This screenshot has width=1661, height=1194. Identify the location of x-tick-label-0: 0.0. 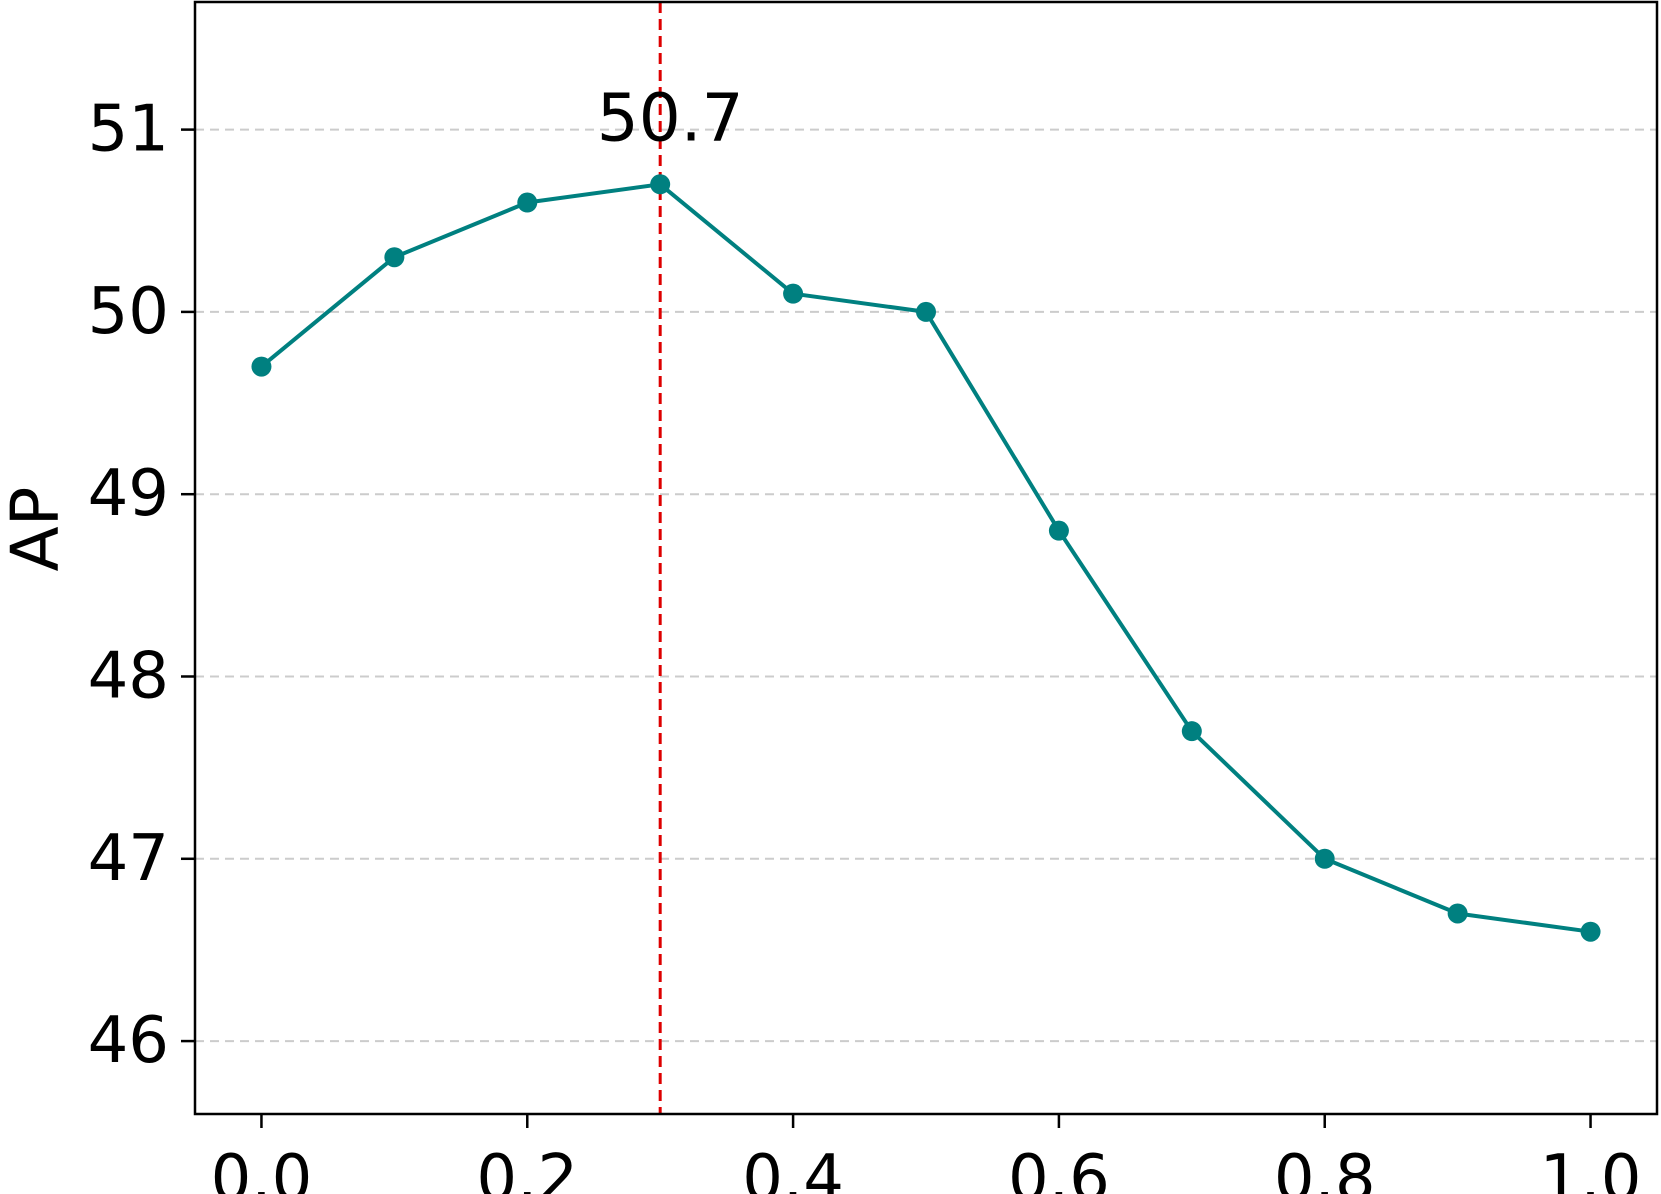
(262, 1168).